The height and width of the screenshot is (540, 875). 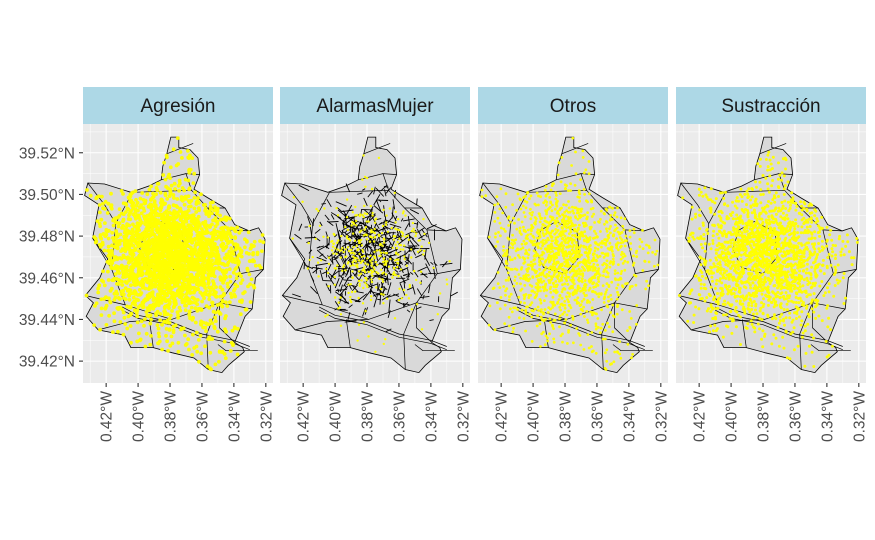 I want to click on x-tick-label: 0.42°W, so click(x=107, y=416).